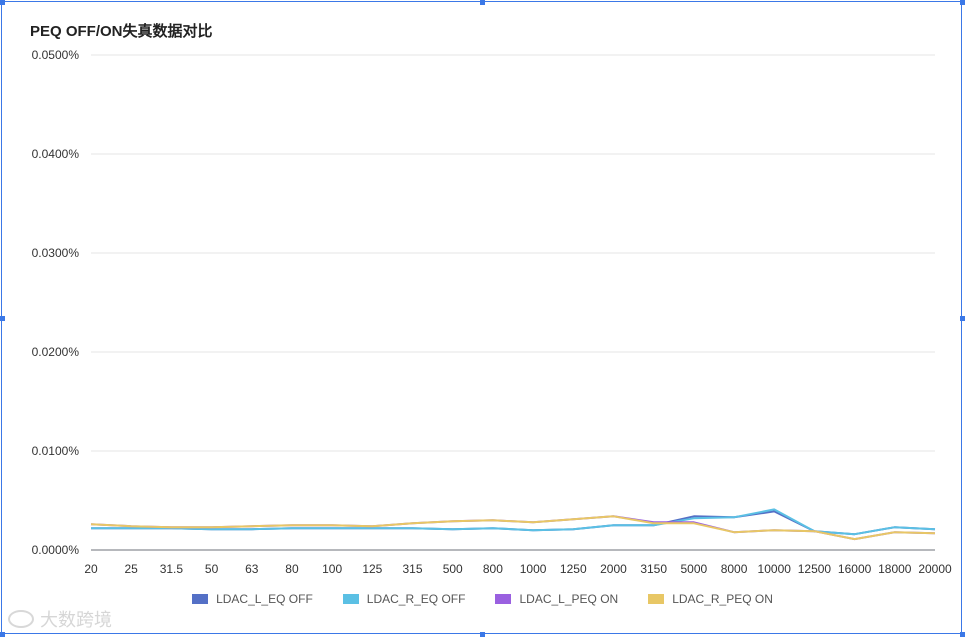 This screenshot has width=965, height=637. I want to click on y-tick-label: 0.0300%, so click(56, 253).